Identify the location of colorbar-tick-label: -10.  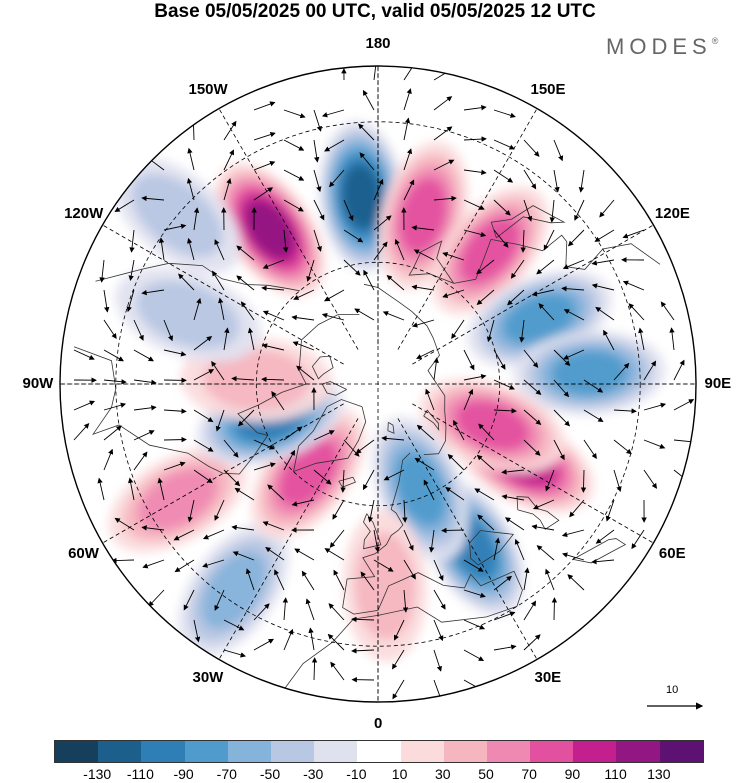
(356, 774).